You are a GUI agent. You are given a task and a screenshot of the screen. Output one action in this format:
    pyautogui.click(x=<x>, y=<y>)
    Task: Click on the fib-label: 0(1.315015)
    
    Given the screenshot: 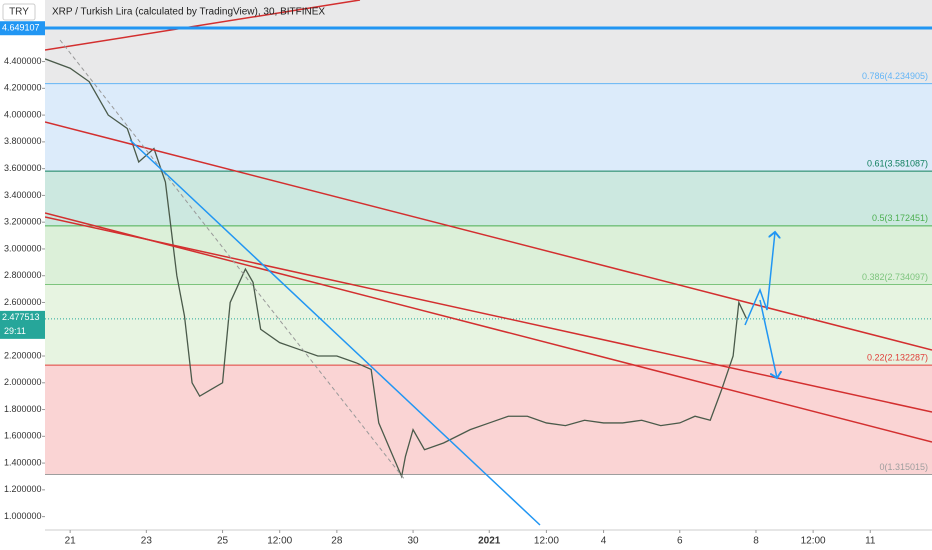 What is the action you would take?
    pyautogui.click(x=903, y=467)
    